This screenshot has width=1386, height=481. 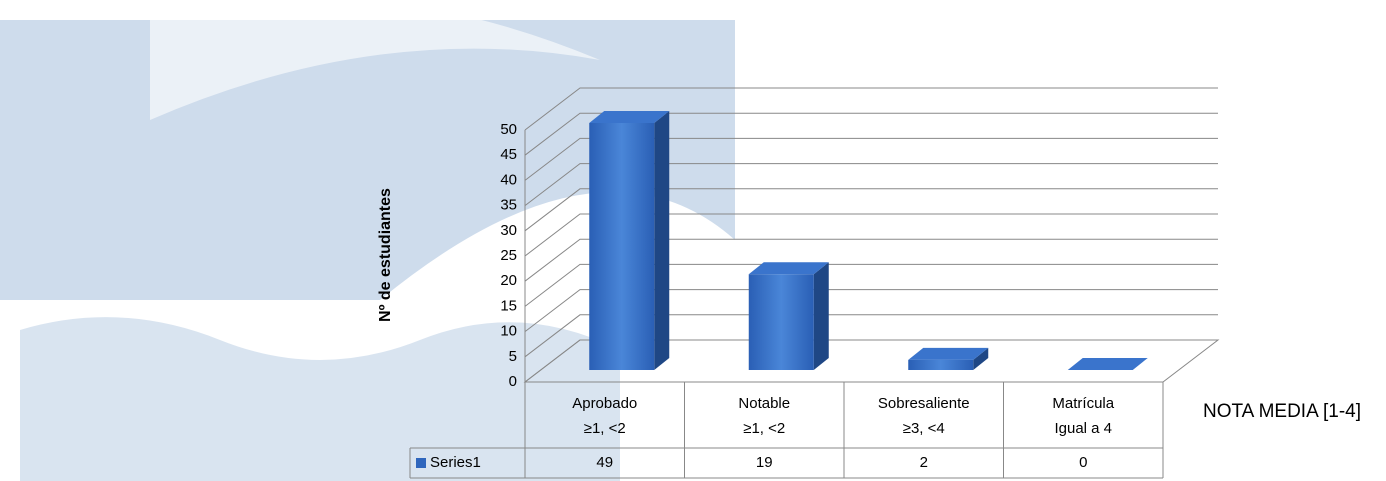 I want to click on table-value: 49, so click(x=604, y=462).